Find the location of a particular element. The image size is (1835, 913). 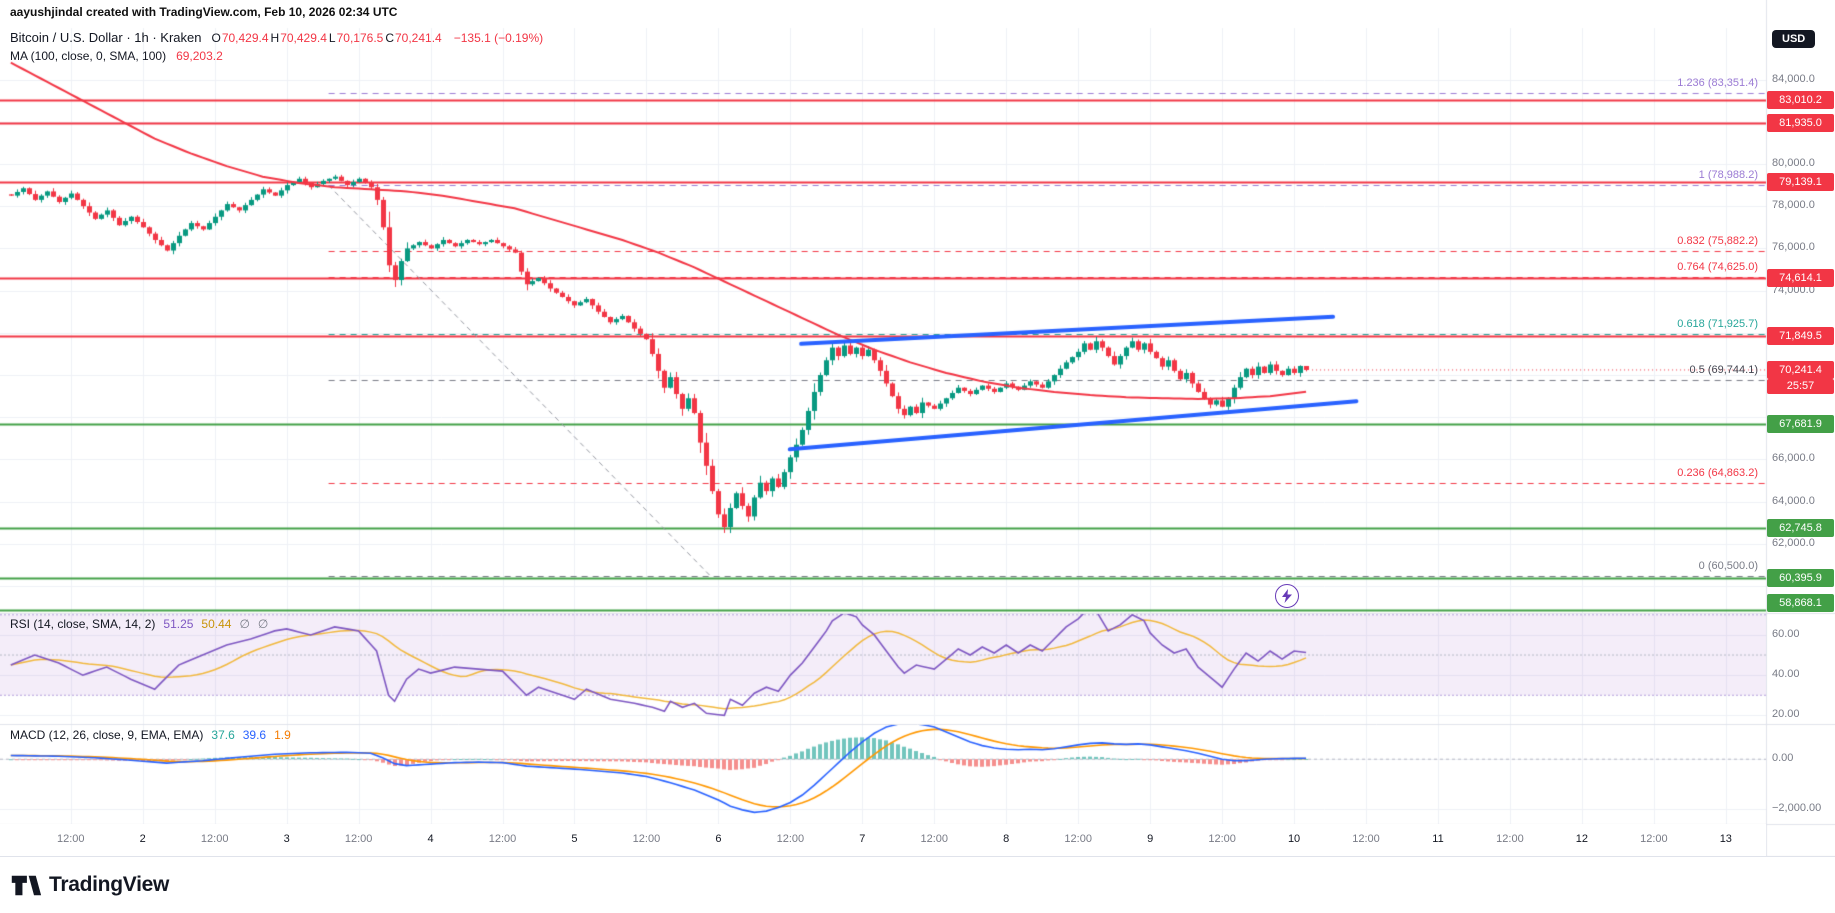

fib-level-label: 1.236 (83,351.4) is located at coordinates (1717, 83).